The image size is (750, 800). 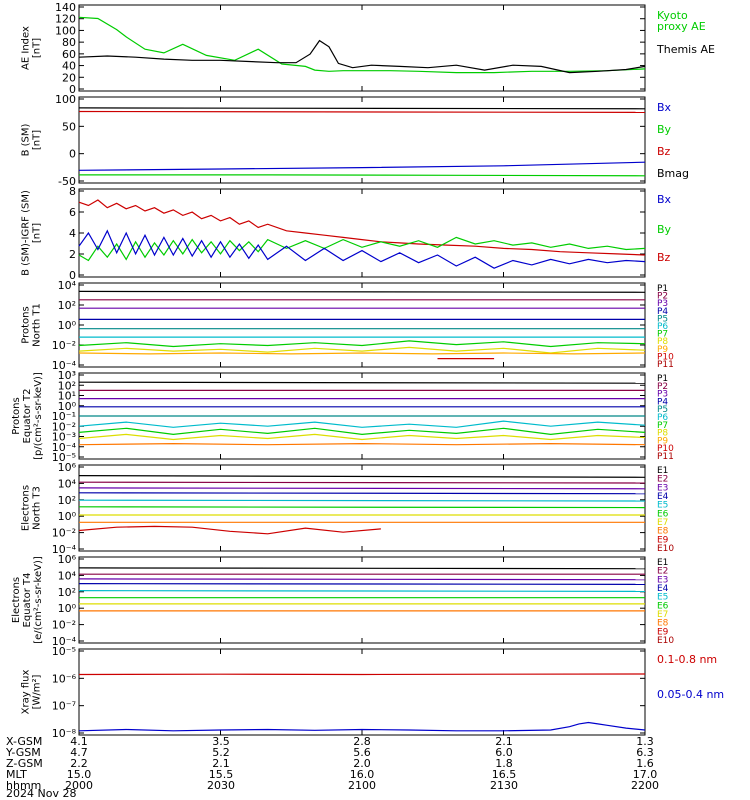 I want to click on y-tick-label: 10⁻¹, so click(x=64, y=416).